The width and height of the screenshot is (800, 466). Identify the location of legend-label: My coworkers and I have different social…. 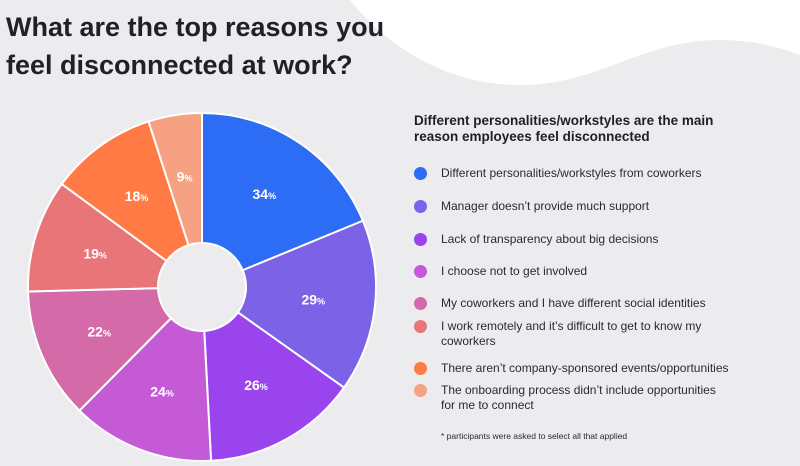
(573, 303).